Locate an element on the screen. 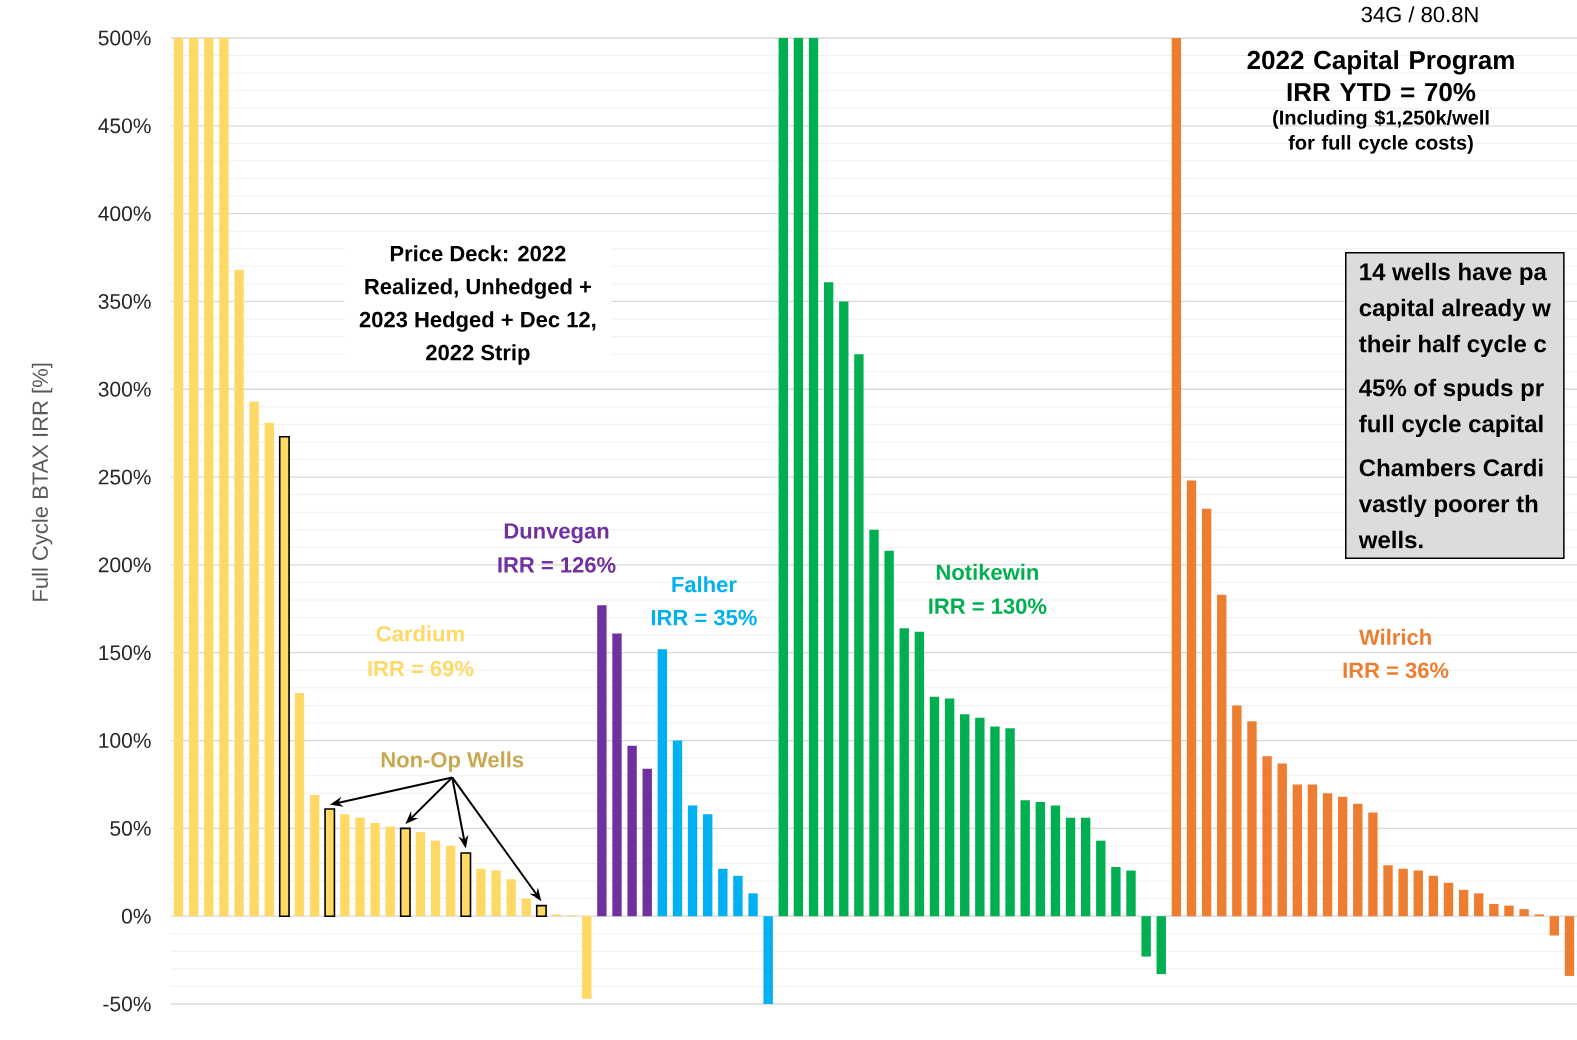 This screenshot has height=1040, width=1577. annotation: 45% of spuds pr is located at coordinates (1451, 390).